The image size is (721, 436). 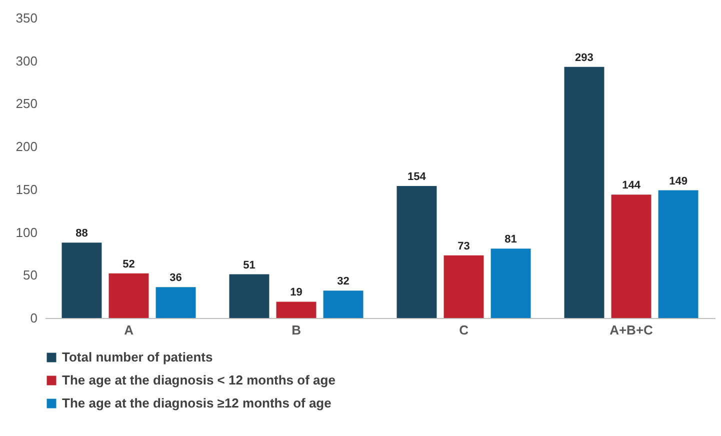 What do you see at coordinates (27, 232) in the screenshot?
I see `y-tick-label: 100` at bounding box center [27, 232].